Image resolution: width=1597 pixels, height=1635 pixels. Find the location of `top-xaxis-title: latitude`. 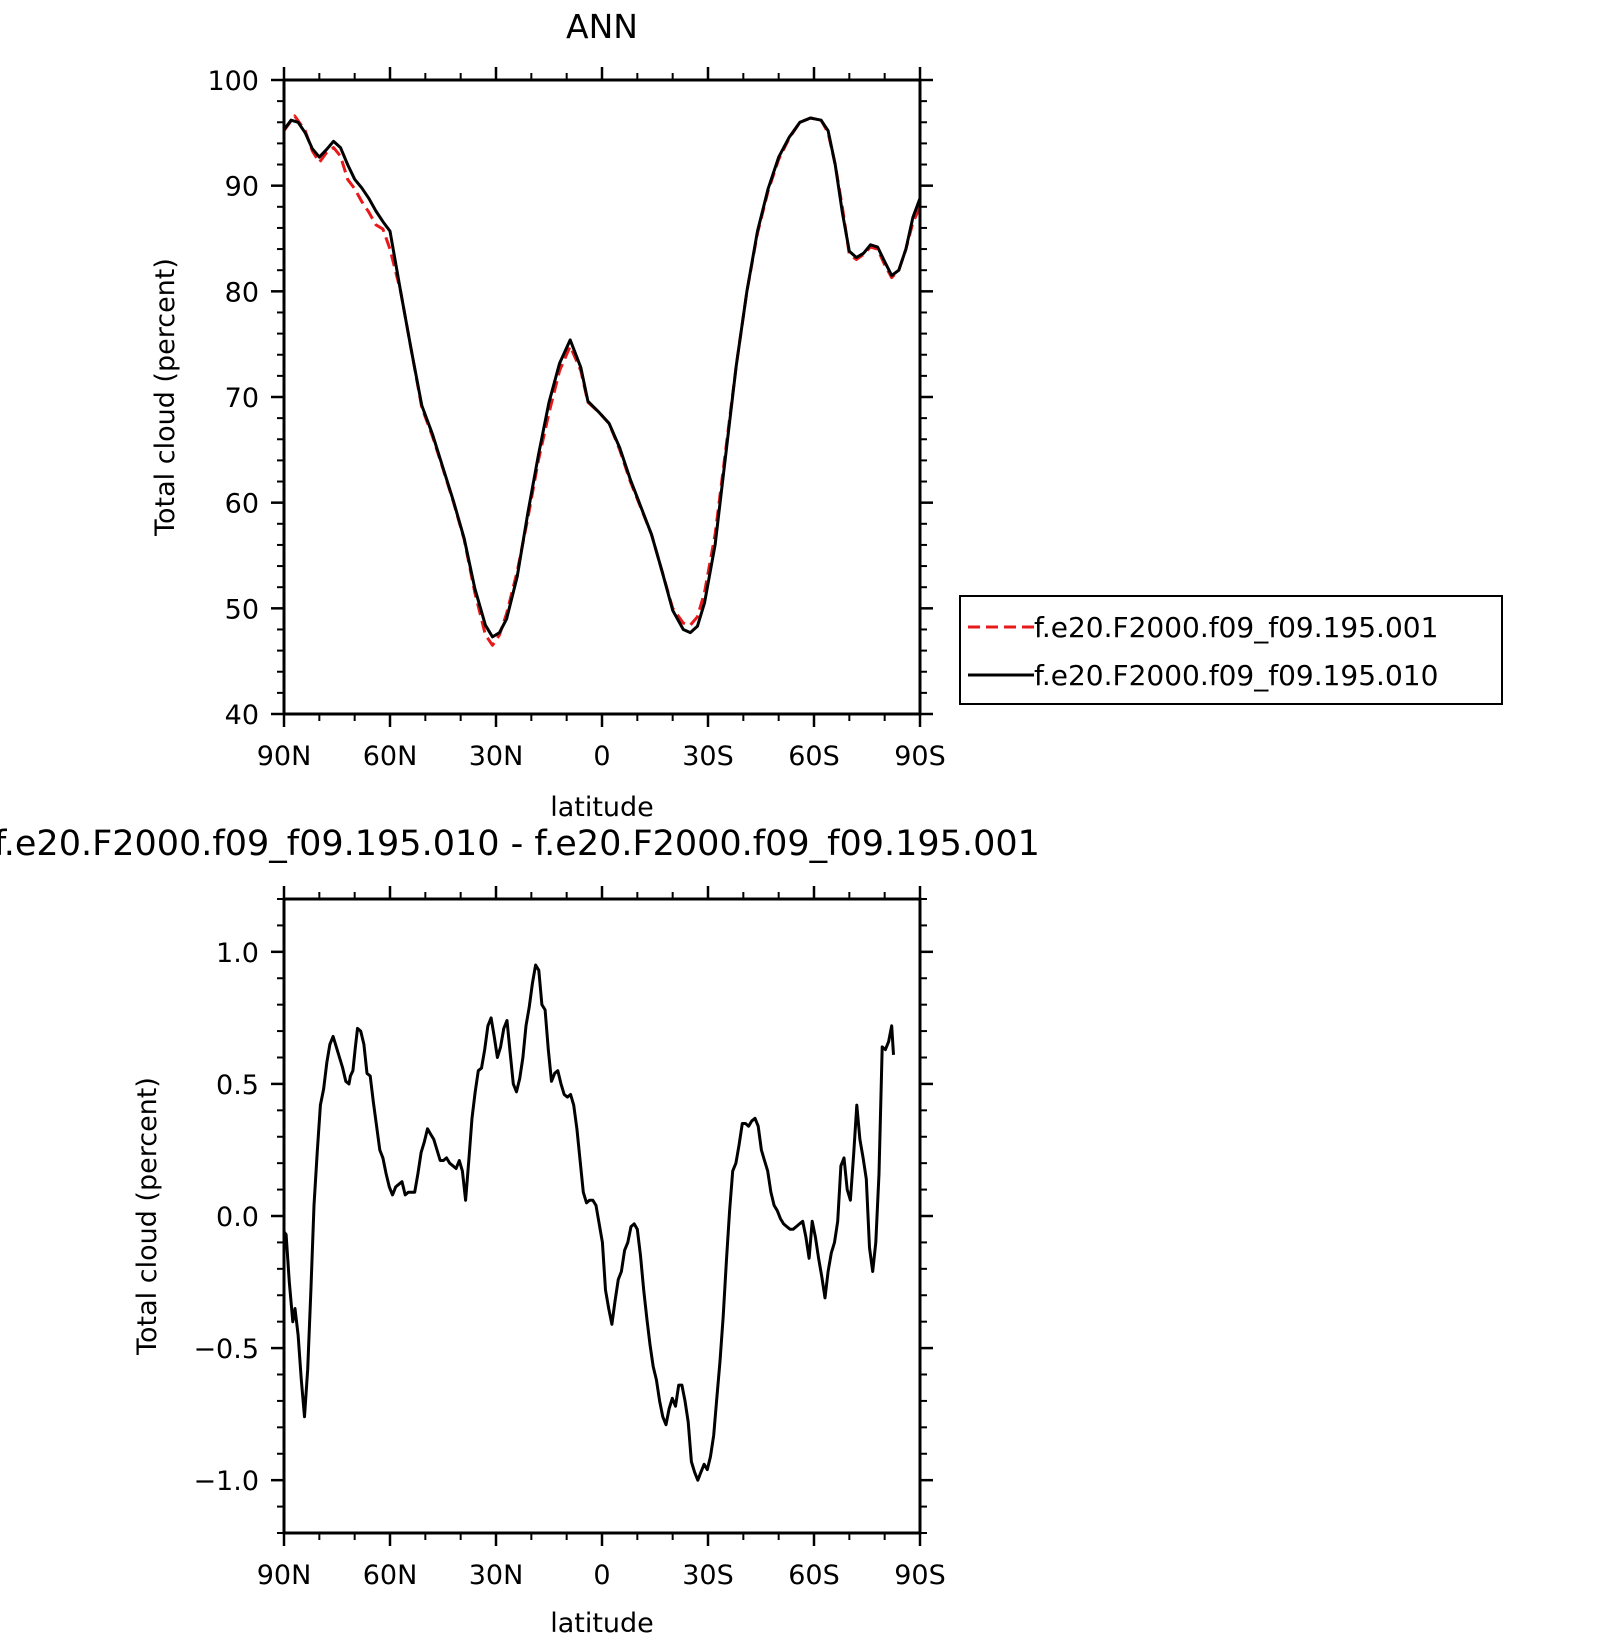

top-xaxis-title: latitude is located at coordinates (602, 807).